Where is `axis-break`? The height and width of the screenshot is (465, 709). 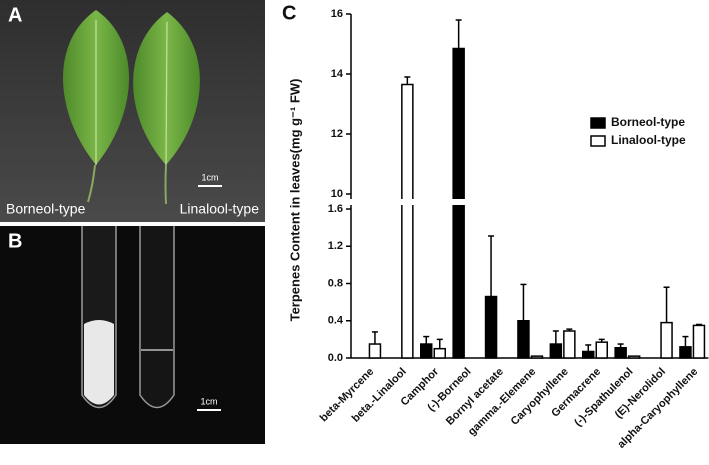
axis-break is located at coordinates (528, 202).